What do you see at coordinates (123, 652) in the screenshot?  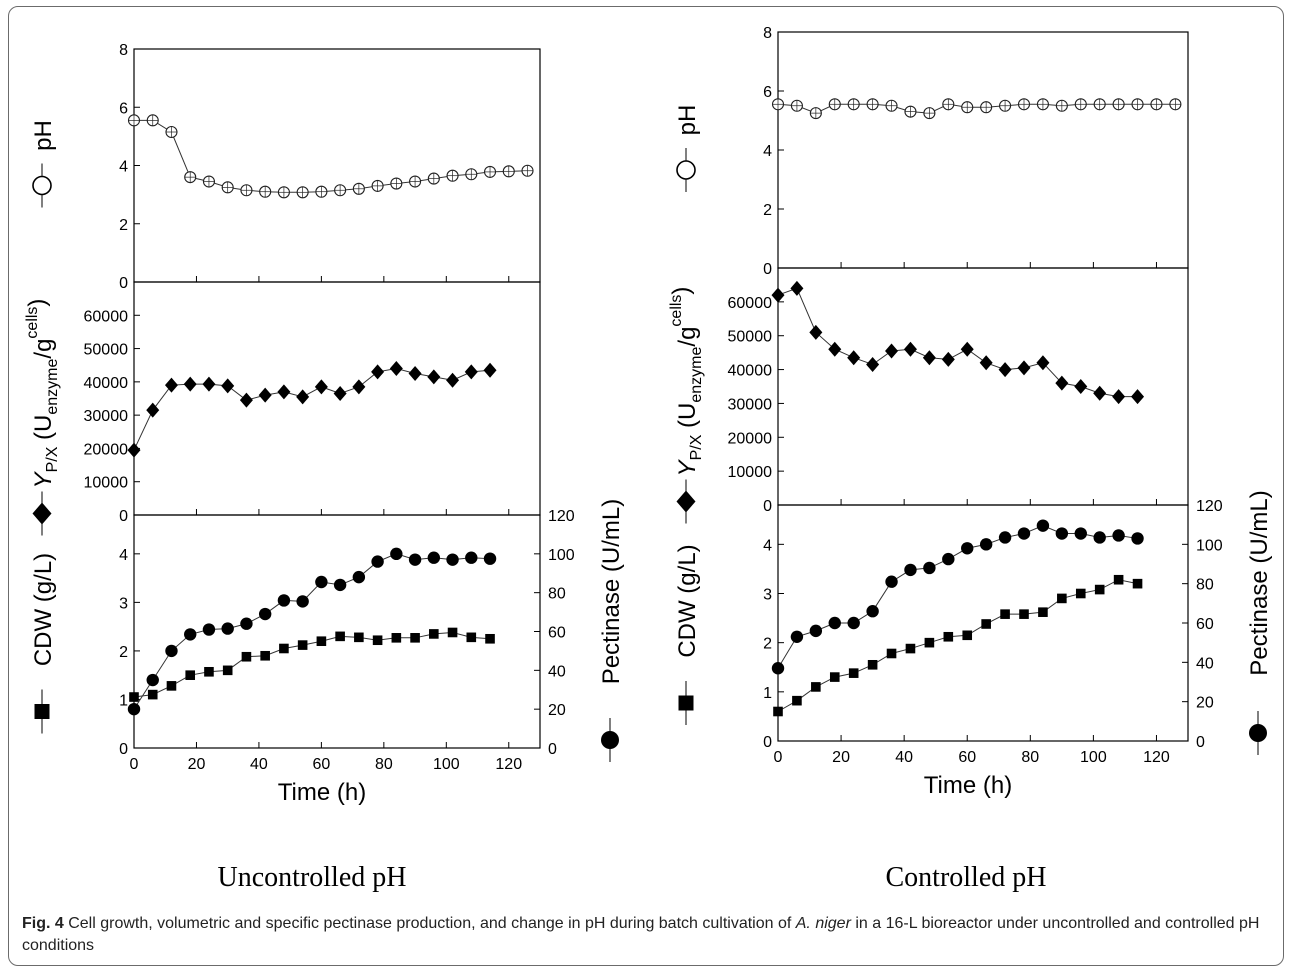 I see `uncontrolled-subplot-2-ytick-2: 2` at bounding box center [123, 652].